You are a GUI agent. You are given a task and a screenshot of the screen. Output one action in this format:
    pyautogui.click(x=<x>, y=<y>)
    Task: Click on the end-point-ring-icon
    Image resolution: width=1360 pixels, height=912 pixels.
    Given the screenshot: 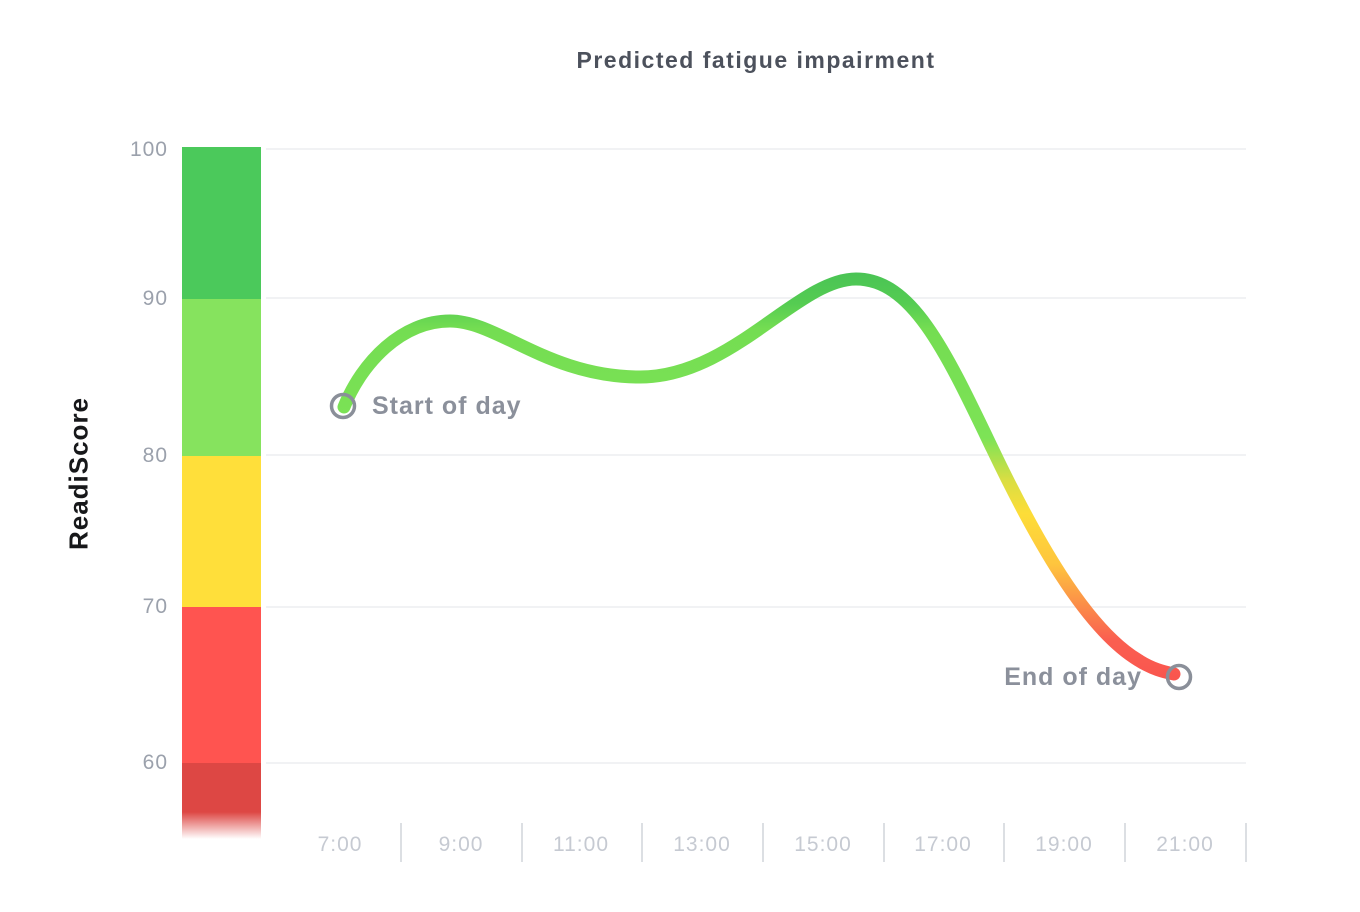 What is the action you would take?
    pyautogui.click(x=1179, y=677)
    